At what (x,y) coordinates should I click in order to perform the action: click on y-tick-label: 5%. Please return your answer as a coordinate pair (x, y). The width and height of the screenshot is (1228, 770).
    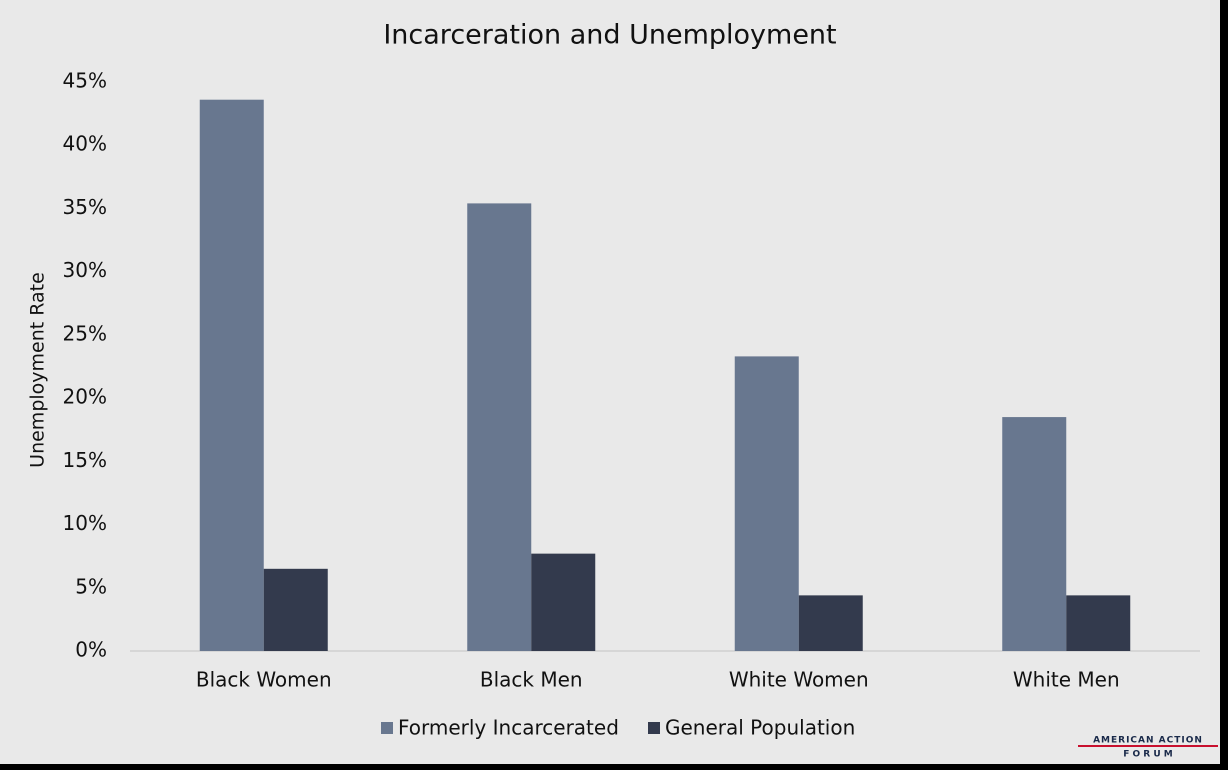
    Looking at the image, I should click on (91, 586).